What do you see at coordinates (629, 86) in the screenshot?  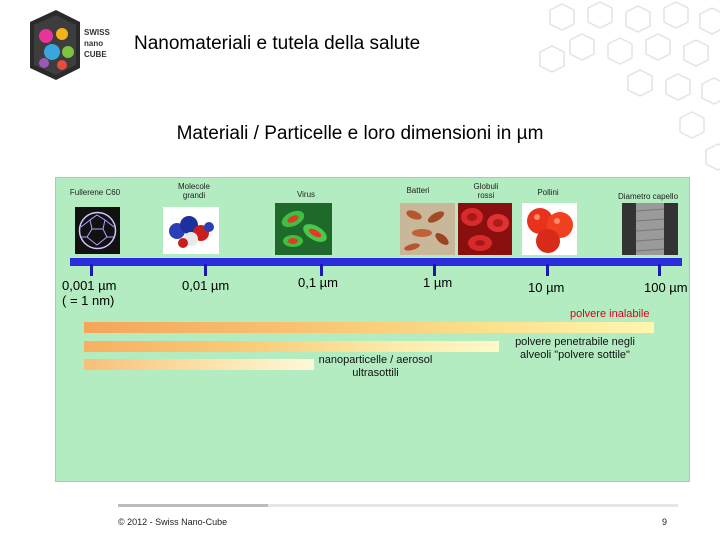 I see `decorative-cube-pattern` at bounding box center [629, 86].